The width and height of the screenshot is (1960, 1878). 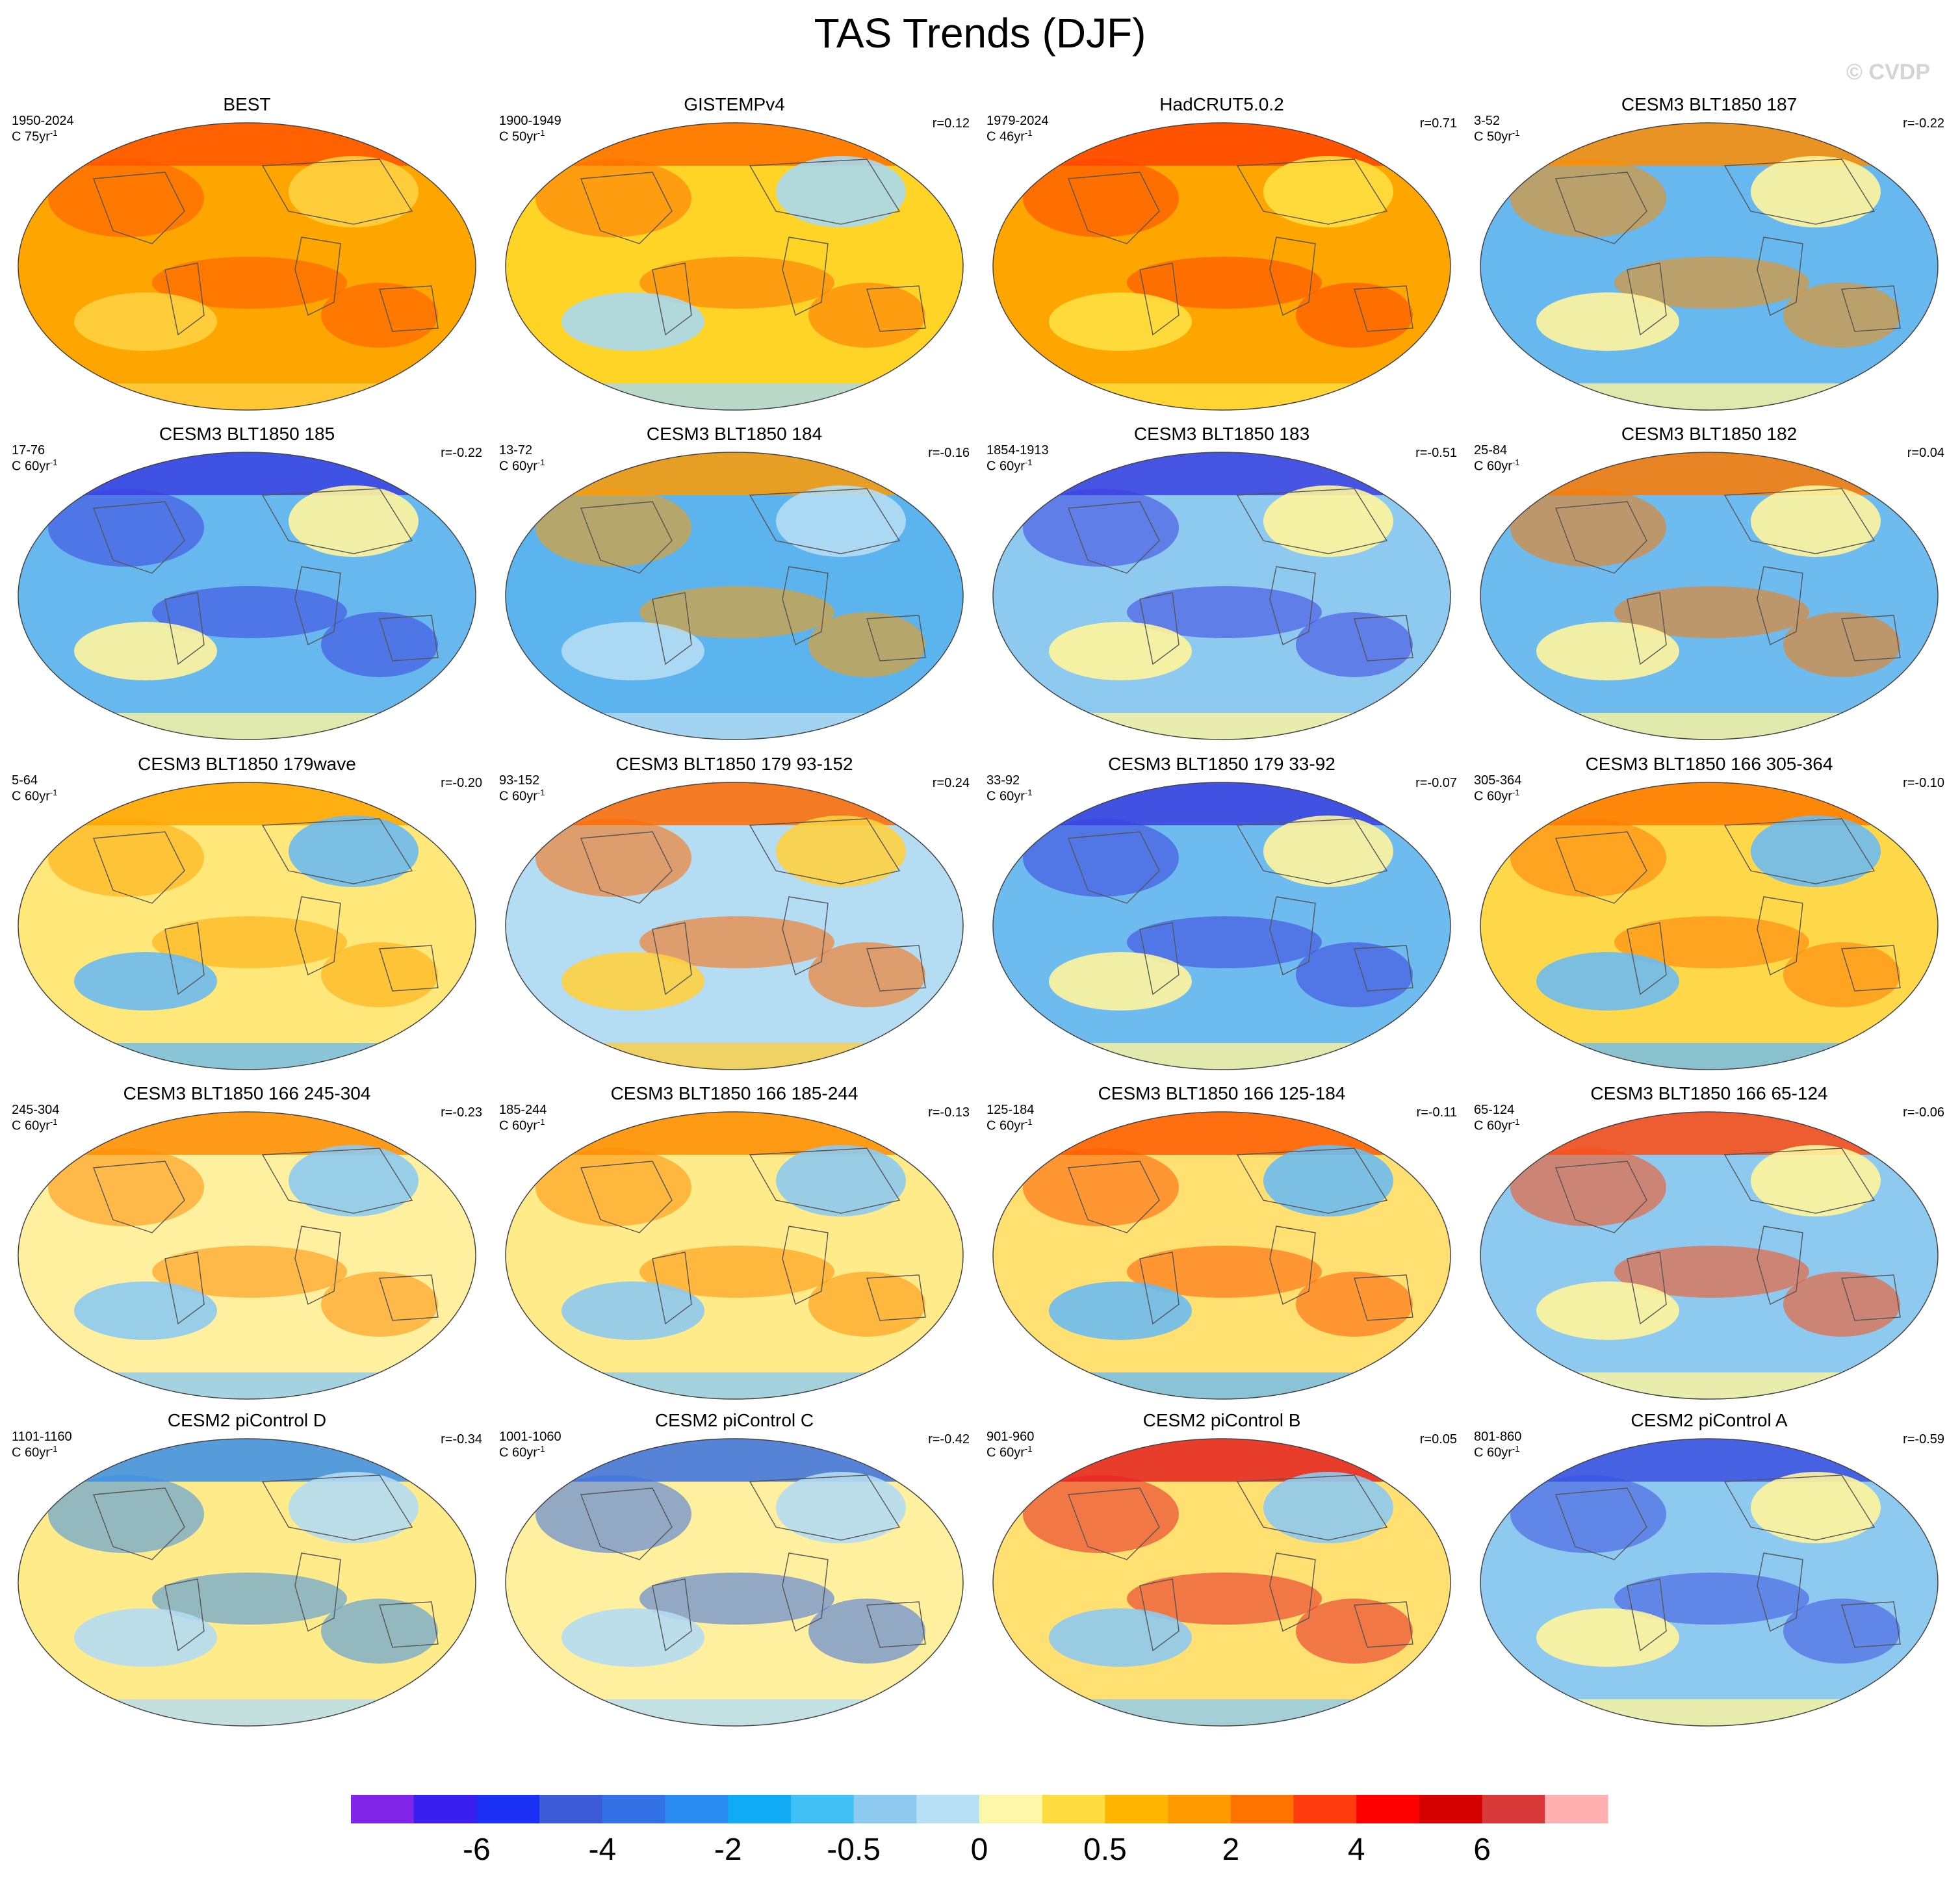 I want to click on arctic-band, so click(x=247, y=1460).